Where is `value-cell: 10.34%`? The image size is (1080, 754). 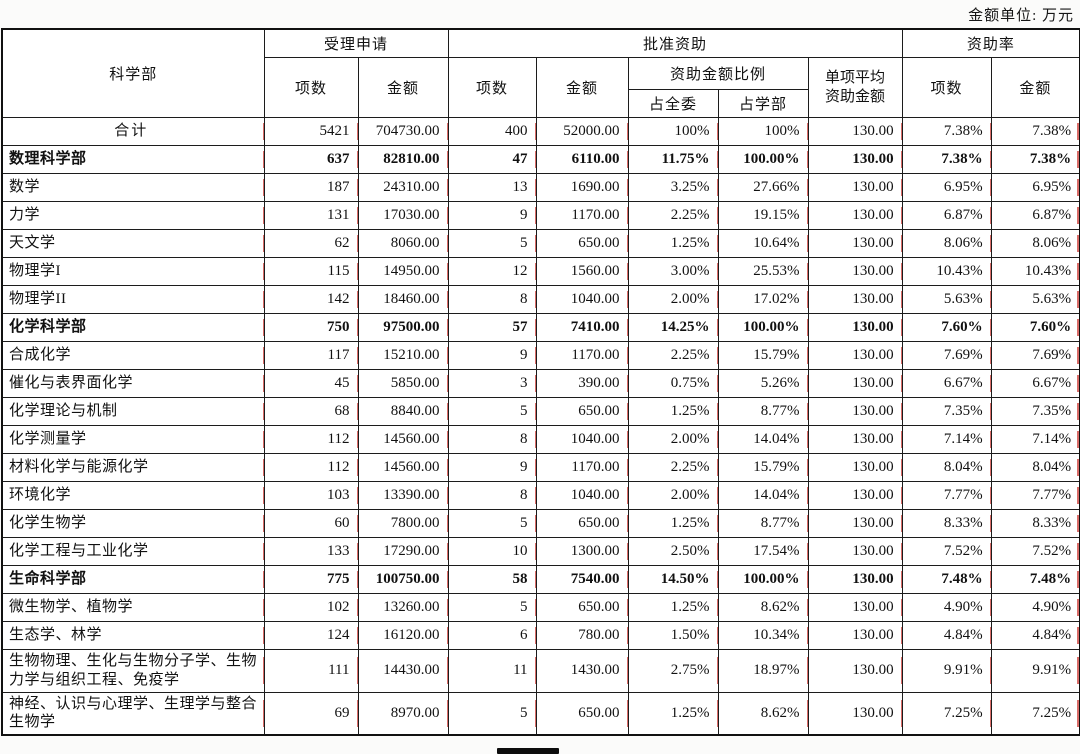 value-cell: 10.34% is located at coordinates (763, 635).